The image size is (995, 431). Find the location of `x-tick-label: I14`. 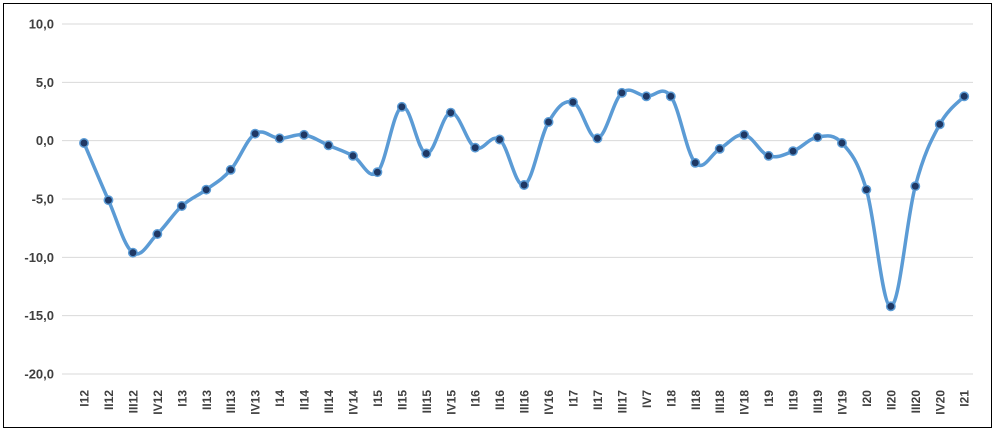

x-tick-label: I14 is located at coordinates (280, 398).